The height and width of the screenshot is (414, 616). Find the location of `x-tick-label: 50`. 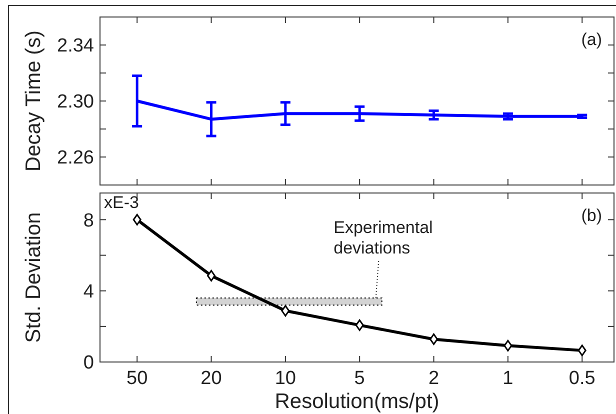

x-tick-label: 50 is located at coordinates (137, 378).